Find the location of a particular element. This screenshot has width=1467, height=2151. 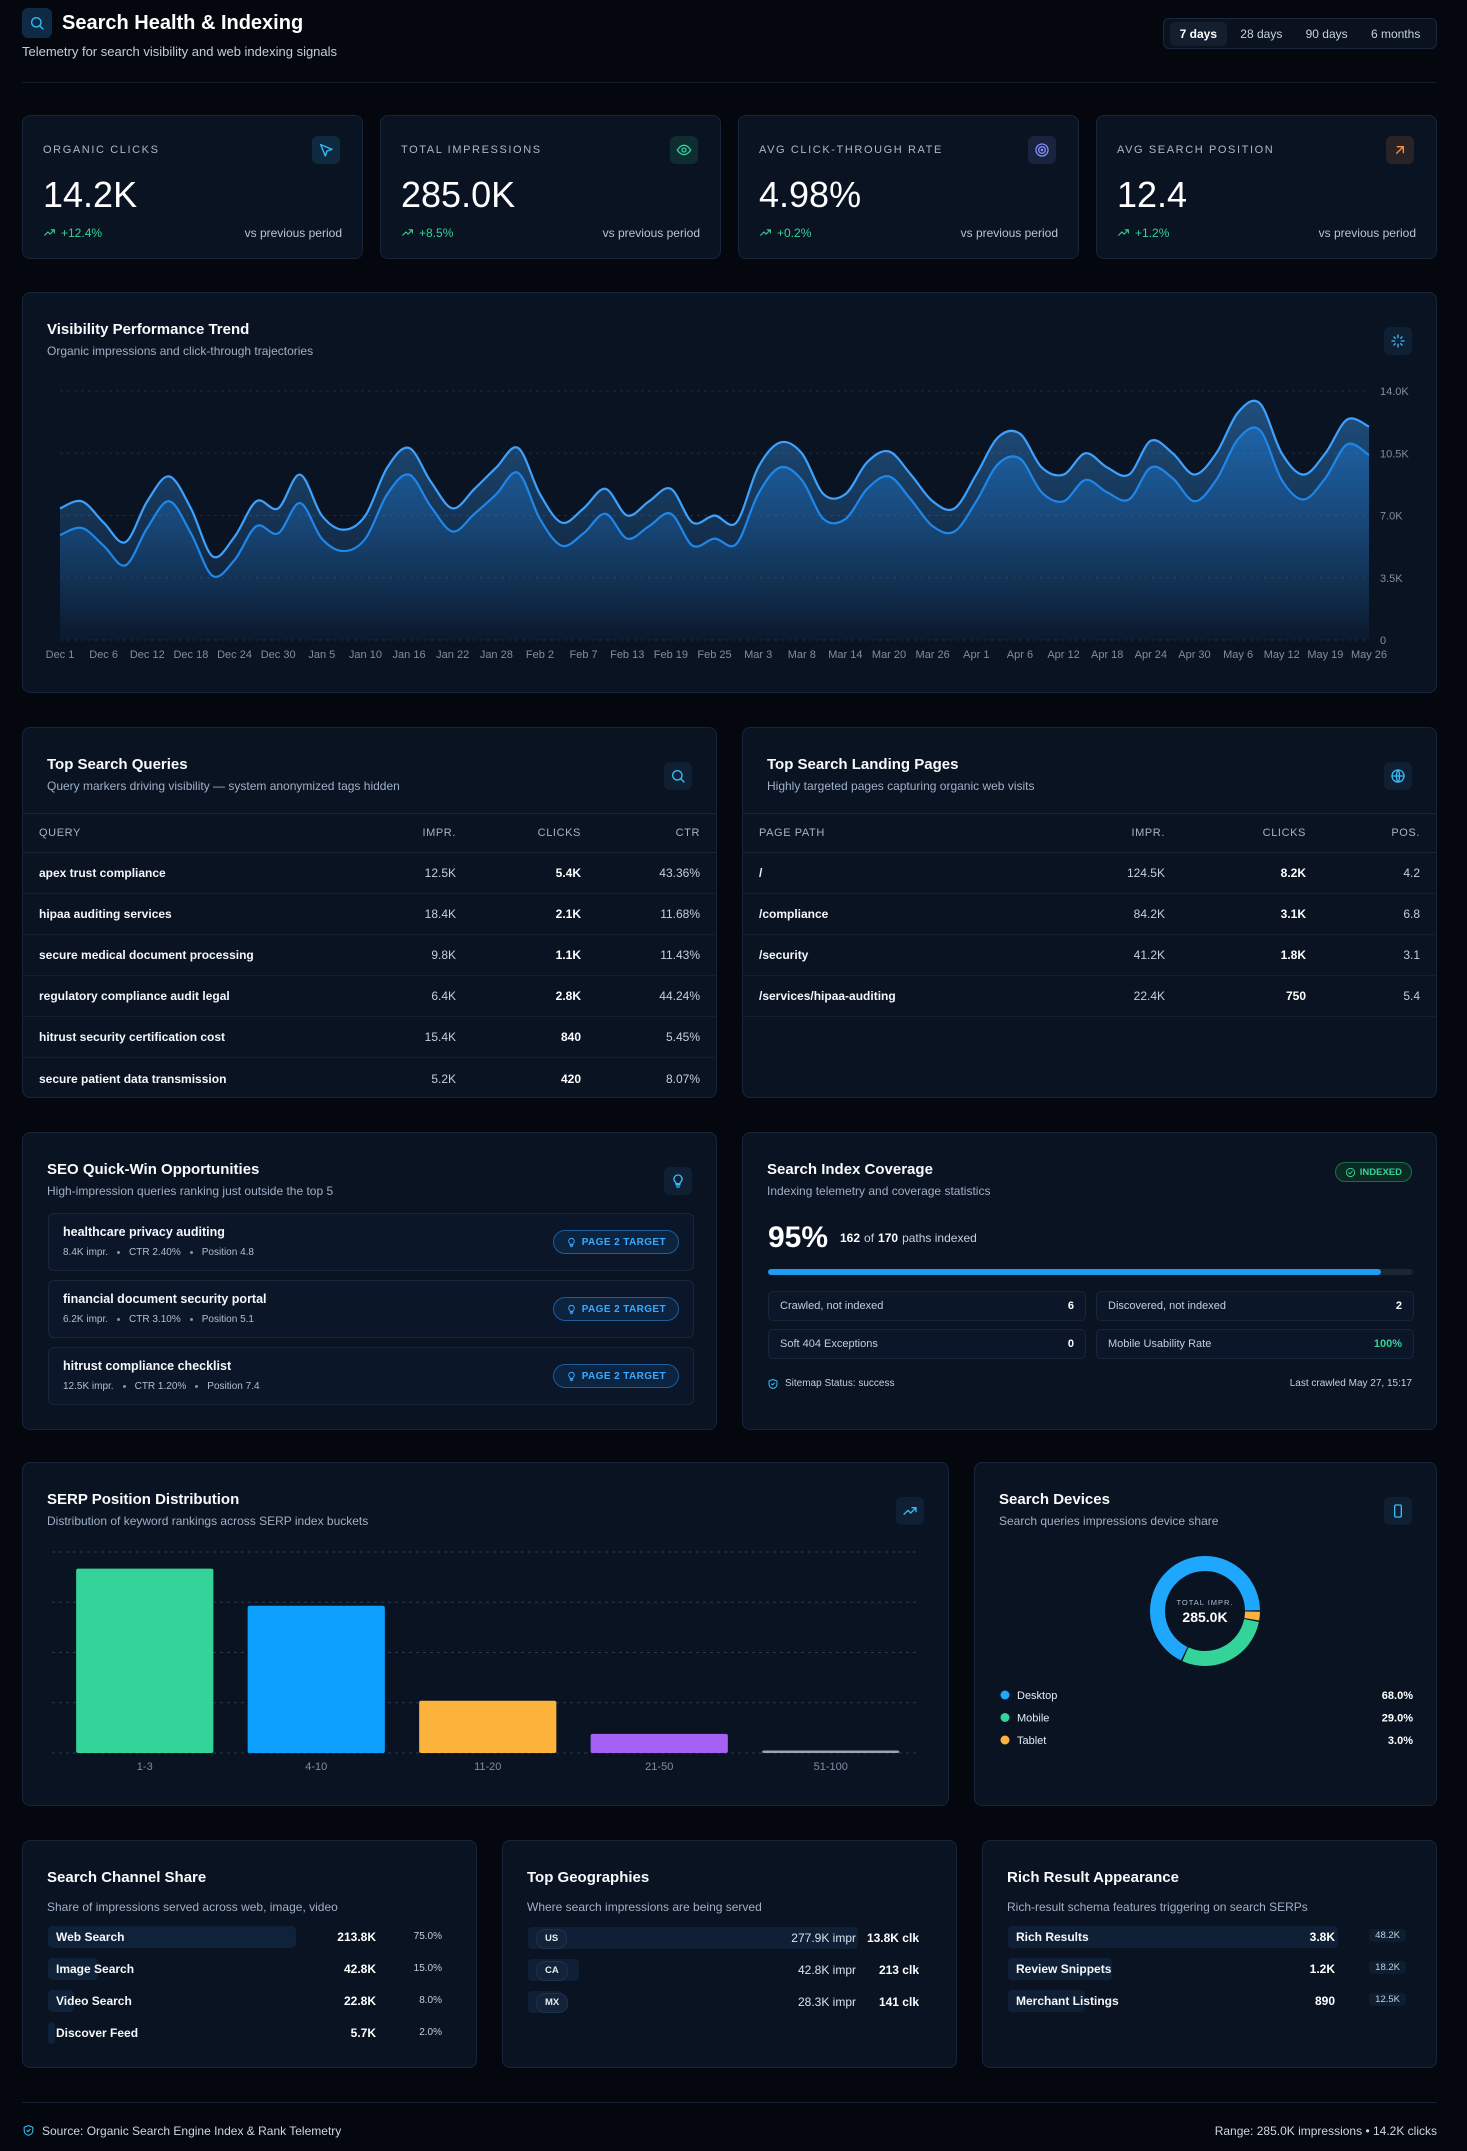

geo-impressions: 28.3K impr is located at coordinates (826, 2002).